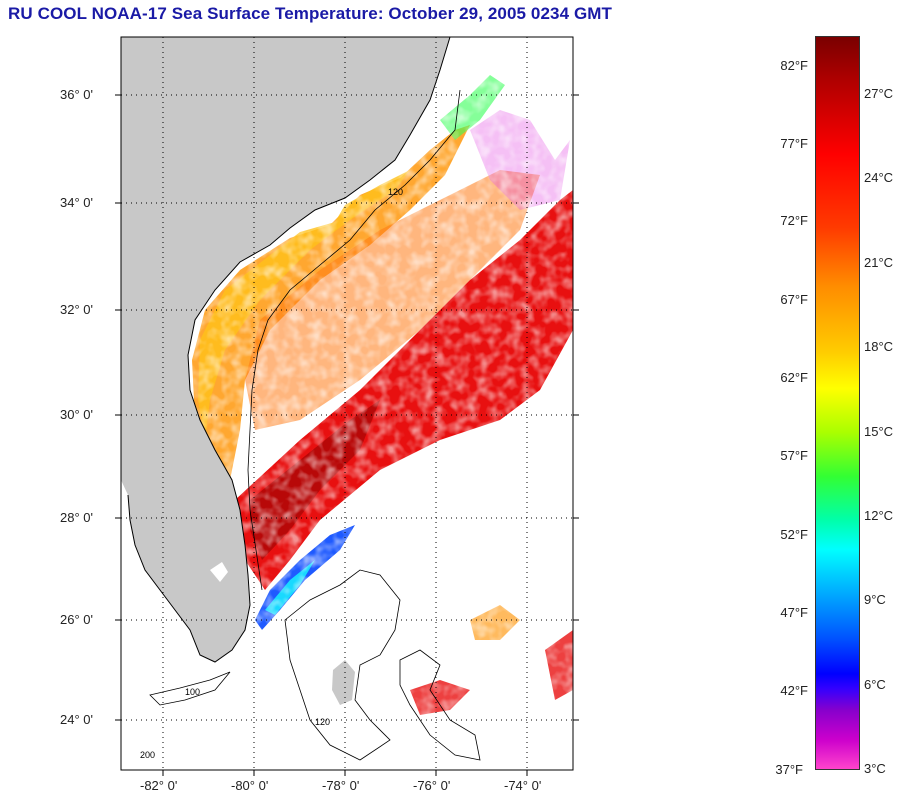 This screenshot has height=801, width=905. Describe the element at coordinates (76, 94) in the screenshot. I see `lat-label-36: 36° 0'` at that location.